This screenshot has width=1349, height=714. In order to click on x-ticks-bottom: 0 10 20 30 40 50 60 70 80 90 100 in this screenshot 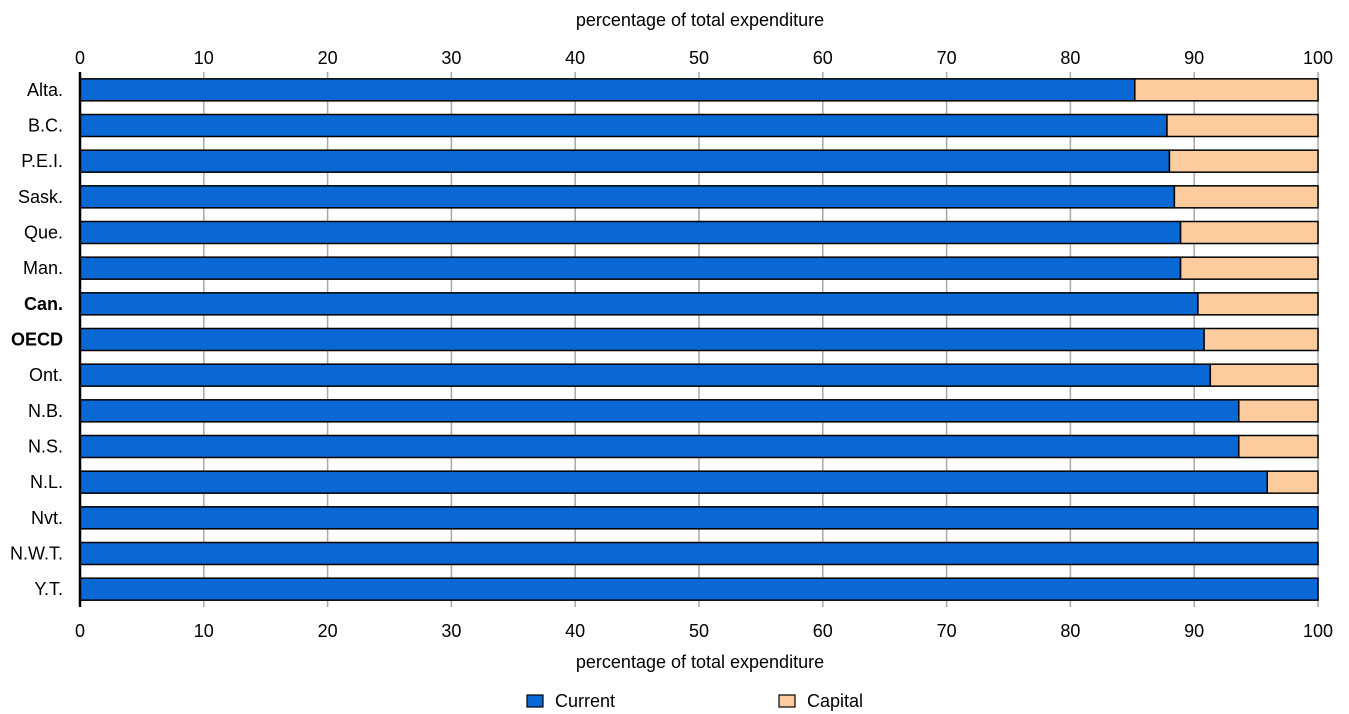, I will do `click(704, 631)`.